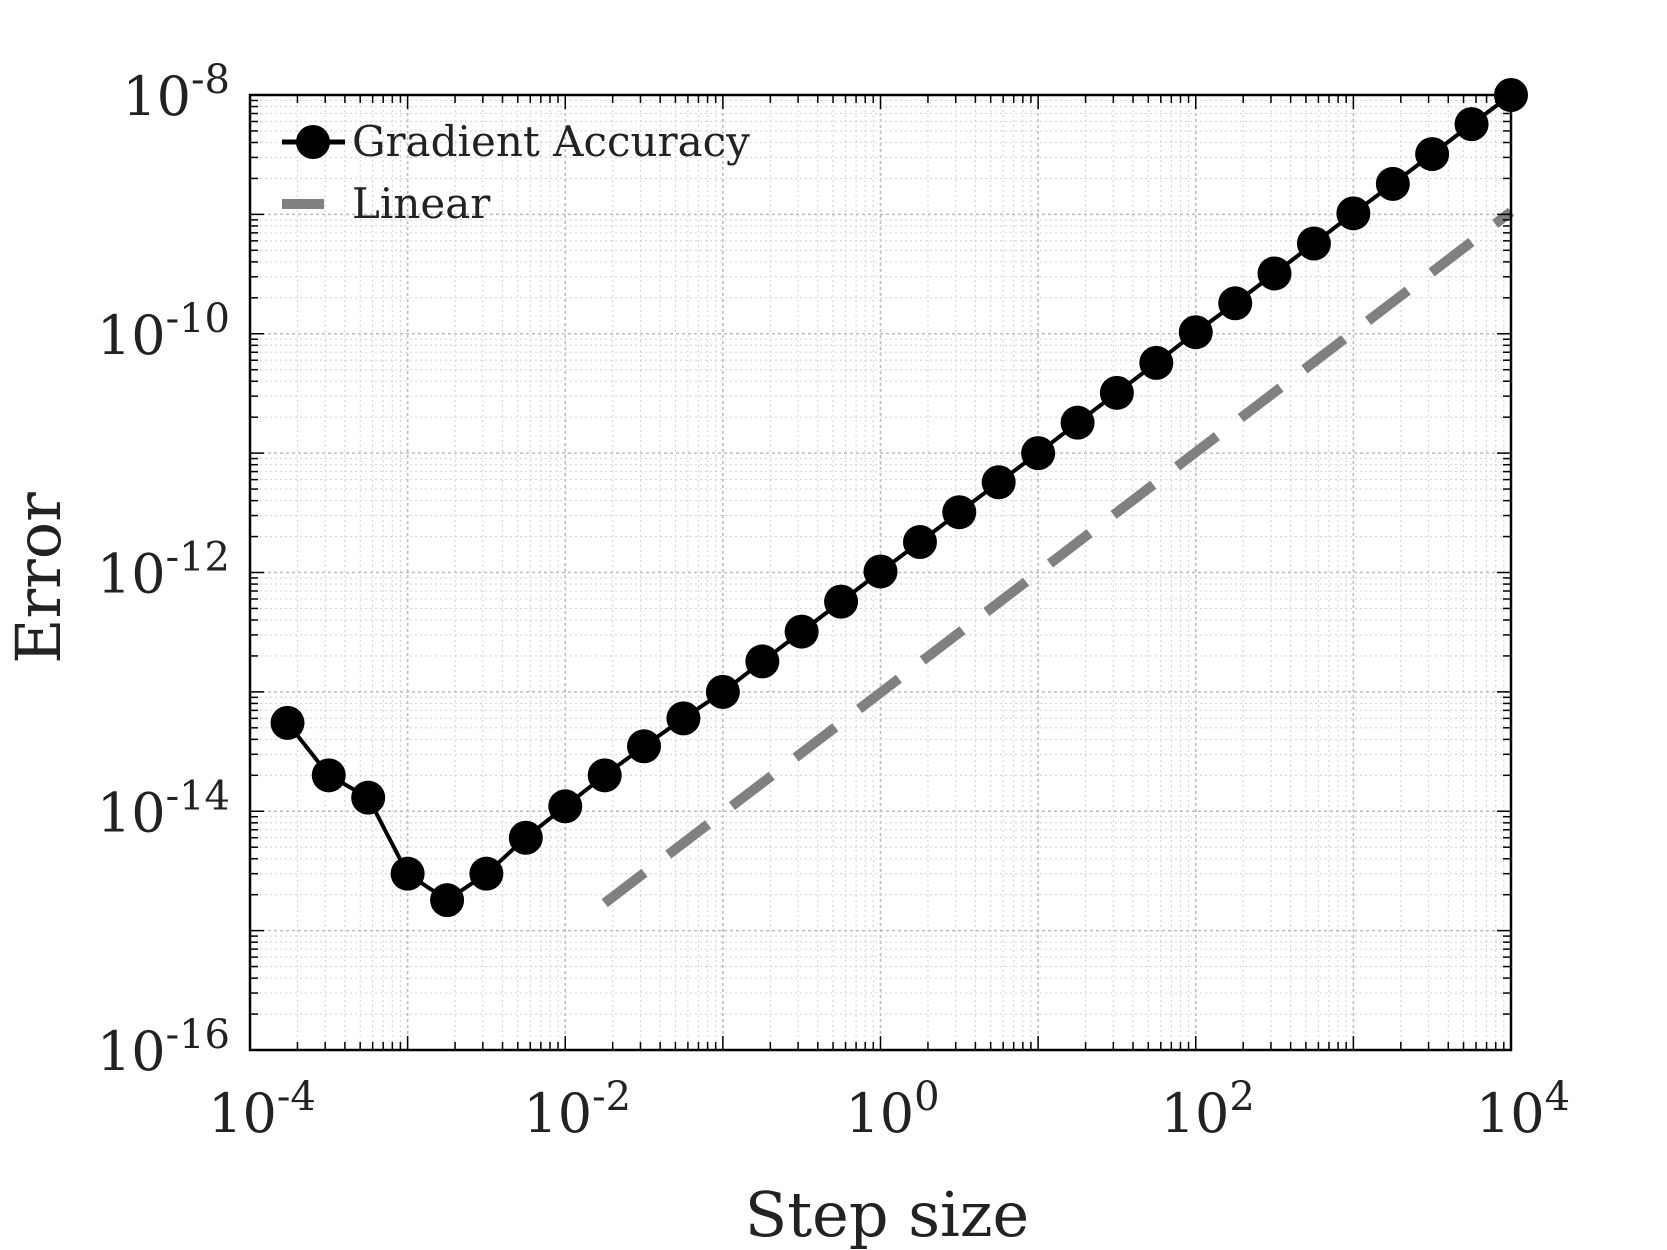 The image size is (1667, 1250). What do you see at coordinates (163, 1047) in the screenshot?
I see `y-tick-label: 10-16` at bounding box center [163, 1047].